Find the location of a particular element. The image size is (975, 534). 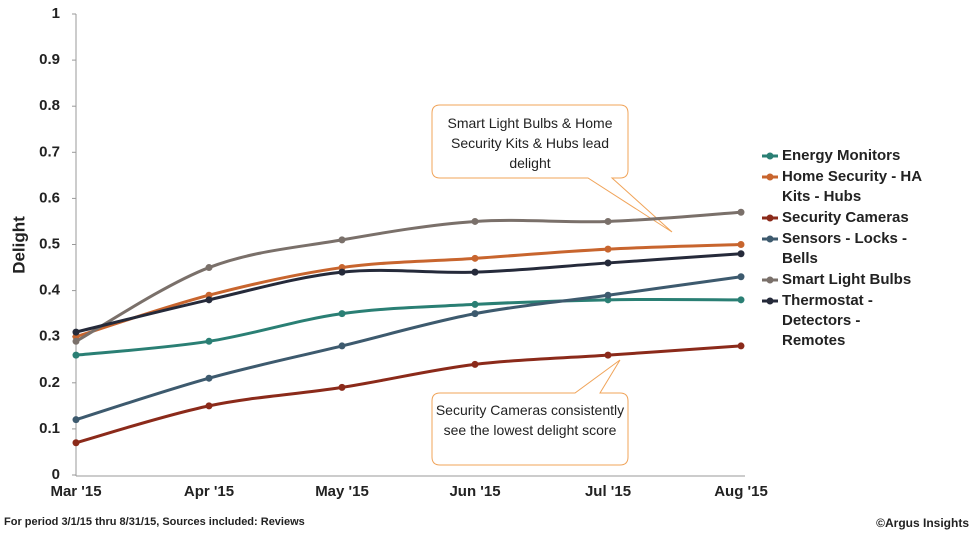

legend-item: Energy Monitors is located at coordinates (842, 156).